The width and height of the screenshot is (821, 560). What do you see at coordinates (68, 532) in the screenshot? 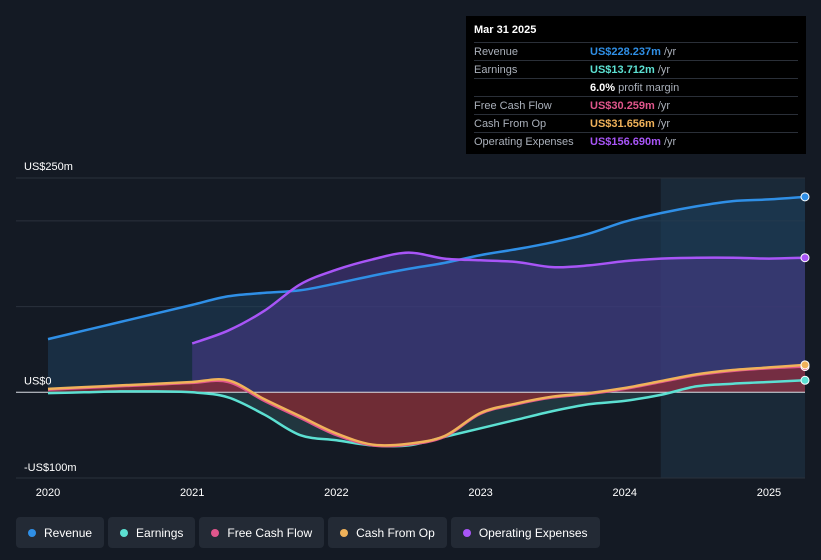
I see `legend-label: Revenue` at bounding box center [68, 532].